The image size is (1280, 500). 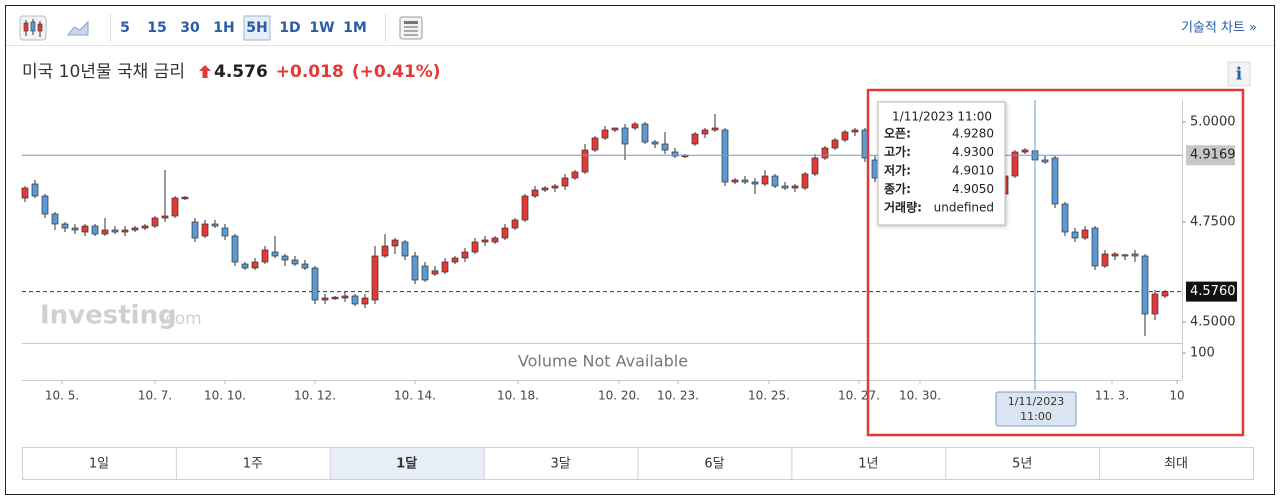 I want to click on period-button: 1일, so click(x=99, y=464).